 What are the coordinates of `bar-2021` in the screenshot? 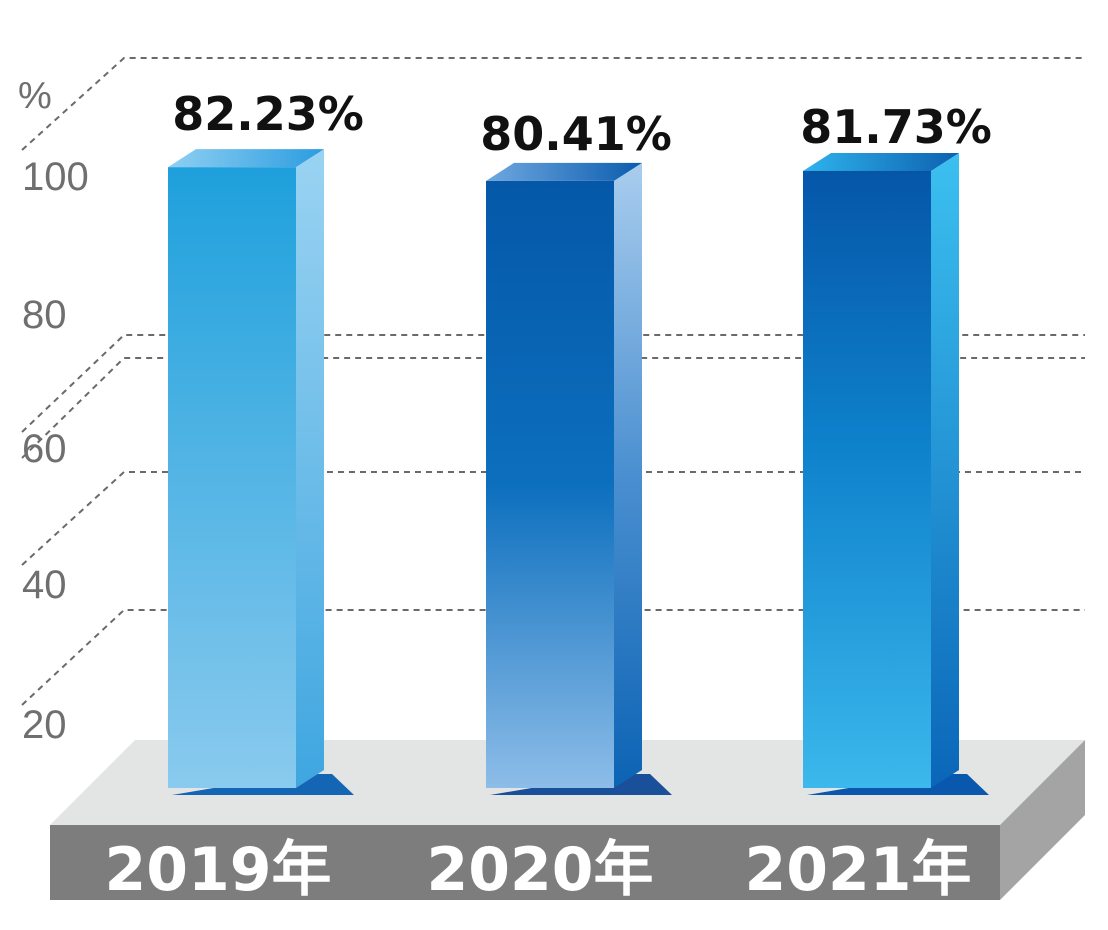 It's located at (896, 473).